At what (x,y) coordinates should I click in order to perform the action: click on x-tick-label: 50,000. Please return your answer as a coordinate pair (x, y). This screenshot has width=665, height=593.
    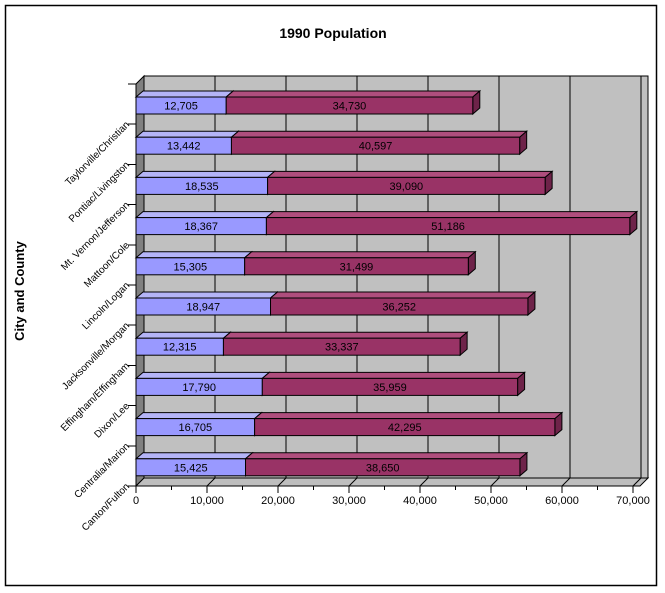
    Looking at the image, I should click on (491, 501).